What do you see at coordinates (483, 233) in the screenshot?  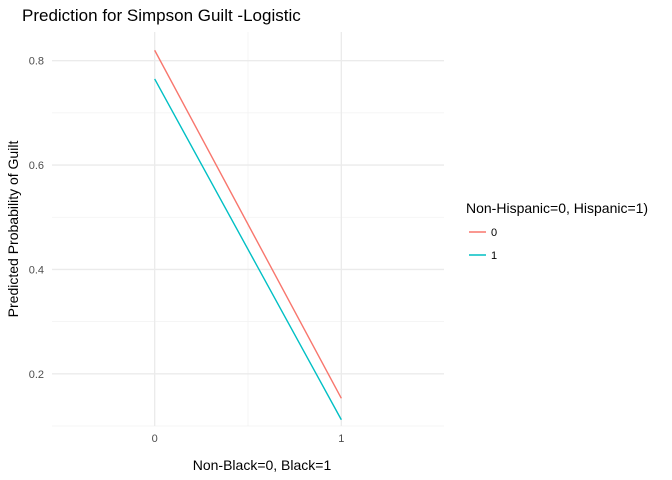 I see `legend-item-0: 0` at bounding box center [483, 233].